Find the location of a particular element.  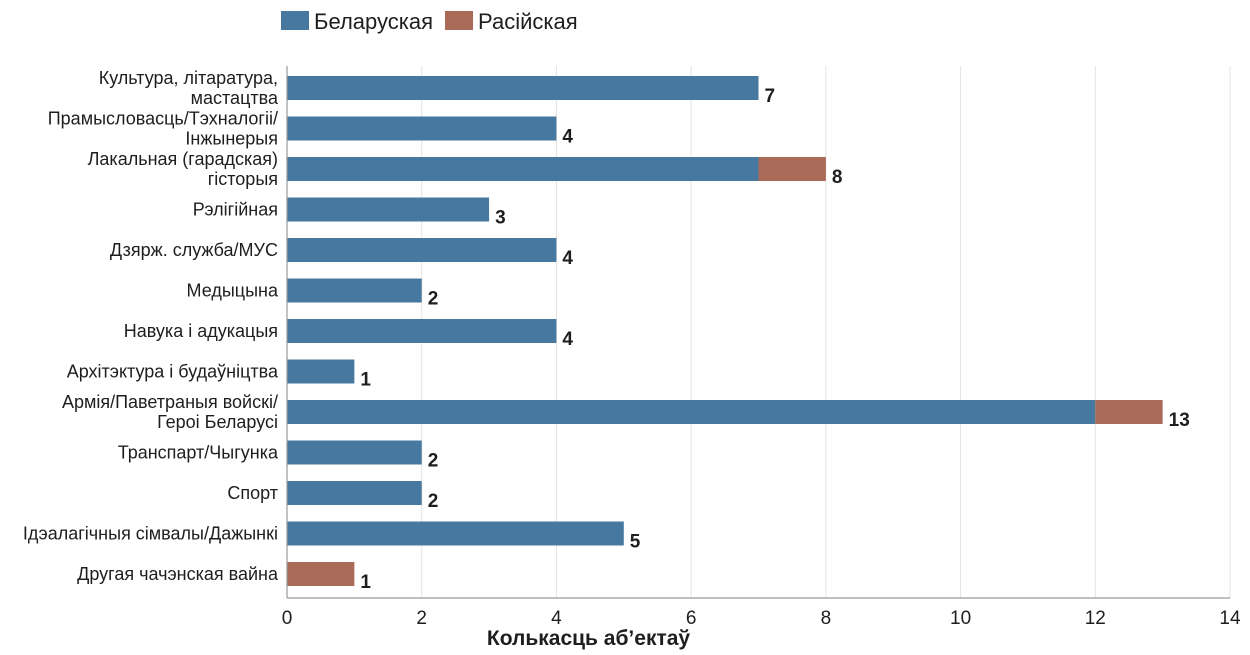

category-label: Рэлігійная is located at coordinates (235, 210).